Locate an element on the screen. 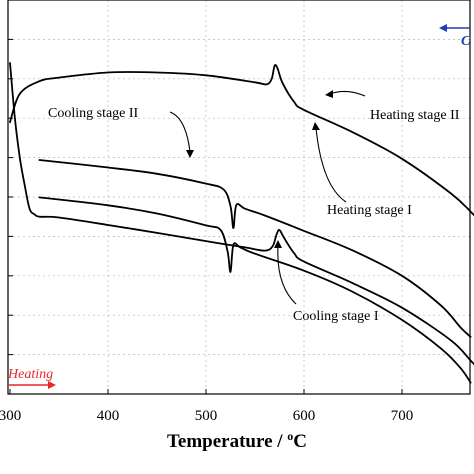 This screenshot has width=474, height=474. cooling-arrow-icon is located at coordinates (443, 28).